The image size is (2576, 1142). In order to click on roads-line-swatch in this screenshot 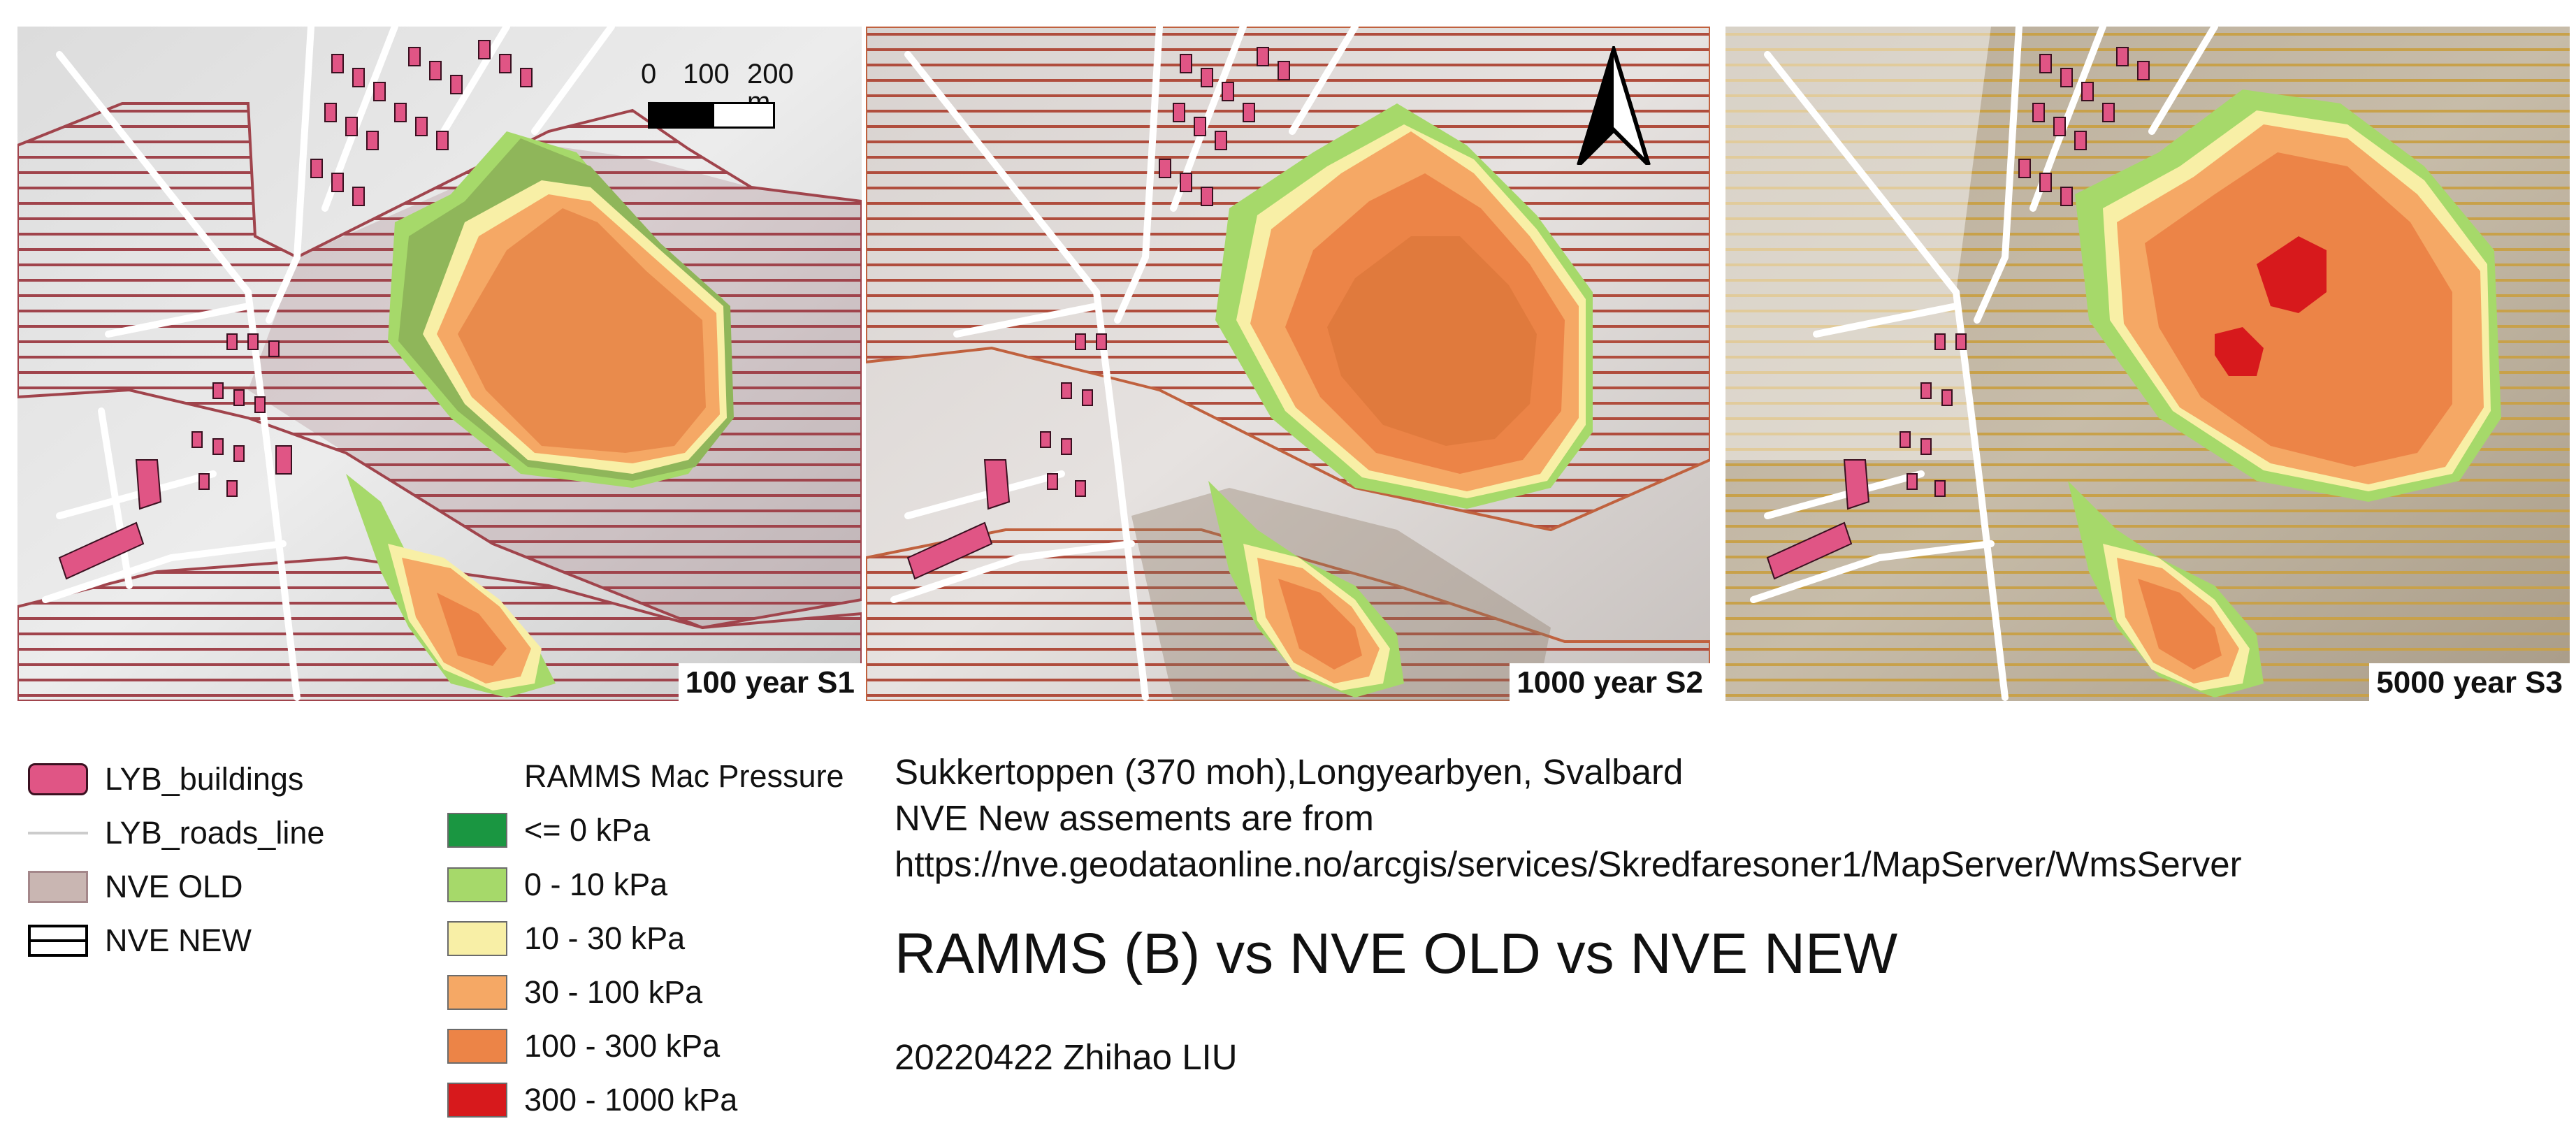, I will do `click(58, 833)`.